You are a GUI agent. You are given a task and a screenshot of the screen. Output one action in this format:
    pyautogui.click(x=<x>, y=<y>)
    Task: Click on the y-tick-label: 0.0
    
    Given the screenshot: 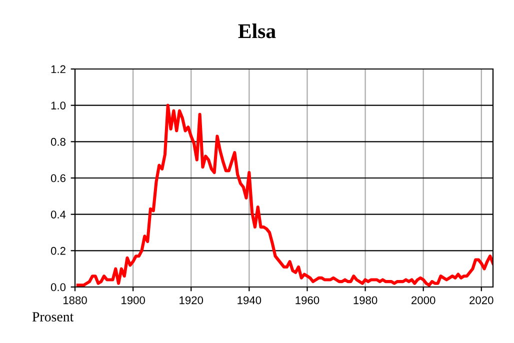 What is the action you would take?
    pyautogui.click(x=58, y=287)
    